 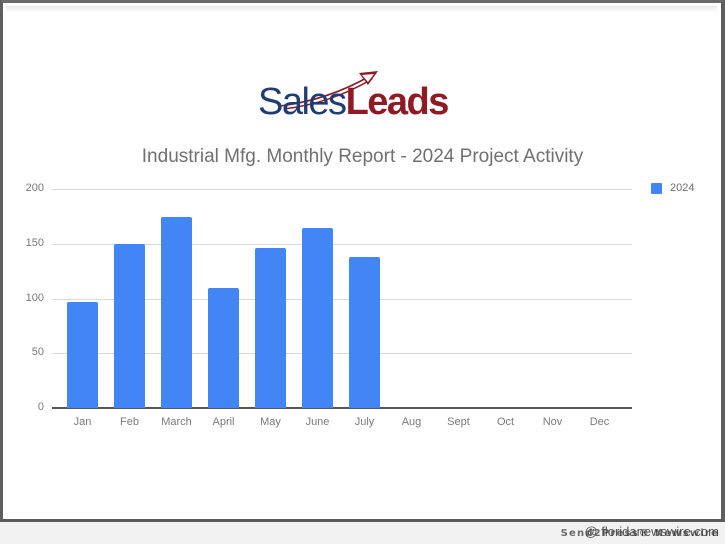 I want to click on legend-swatch, so click(x=656, y=188).